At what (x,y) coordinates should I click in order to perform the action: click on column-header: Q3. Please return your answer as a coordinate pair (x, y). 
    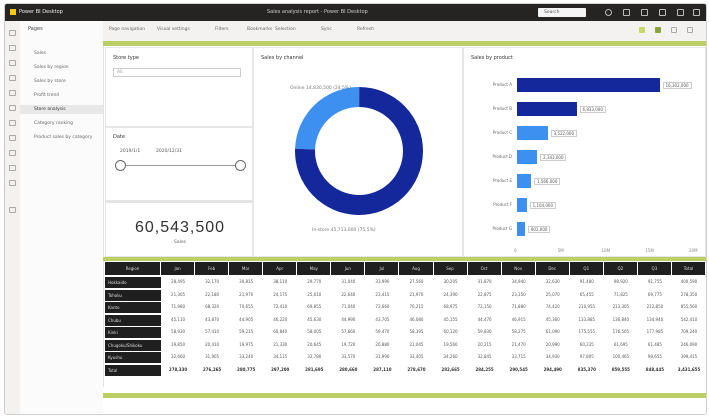
    Looking at the image, I should click on (654, 268).